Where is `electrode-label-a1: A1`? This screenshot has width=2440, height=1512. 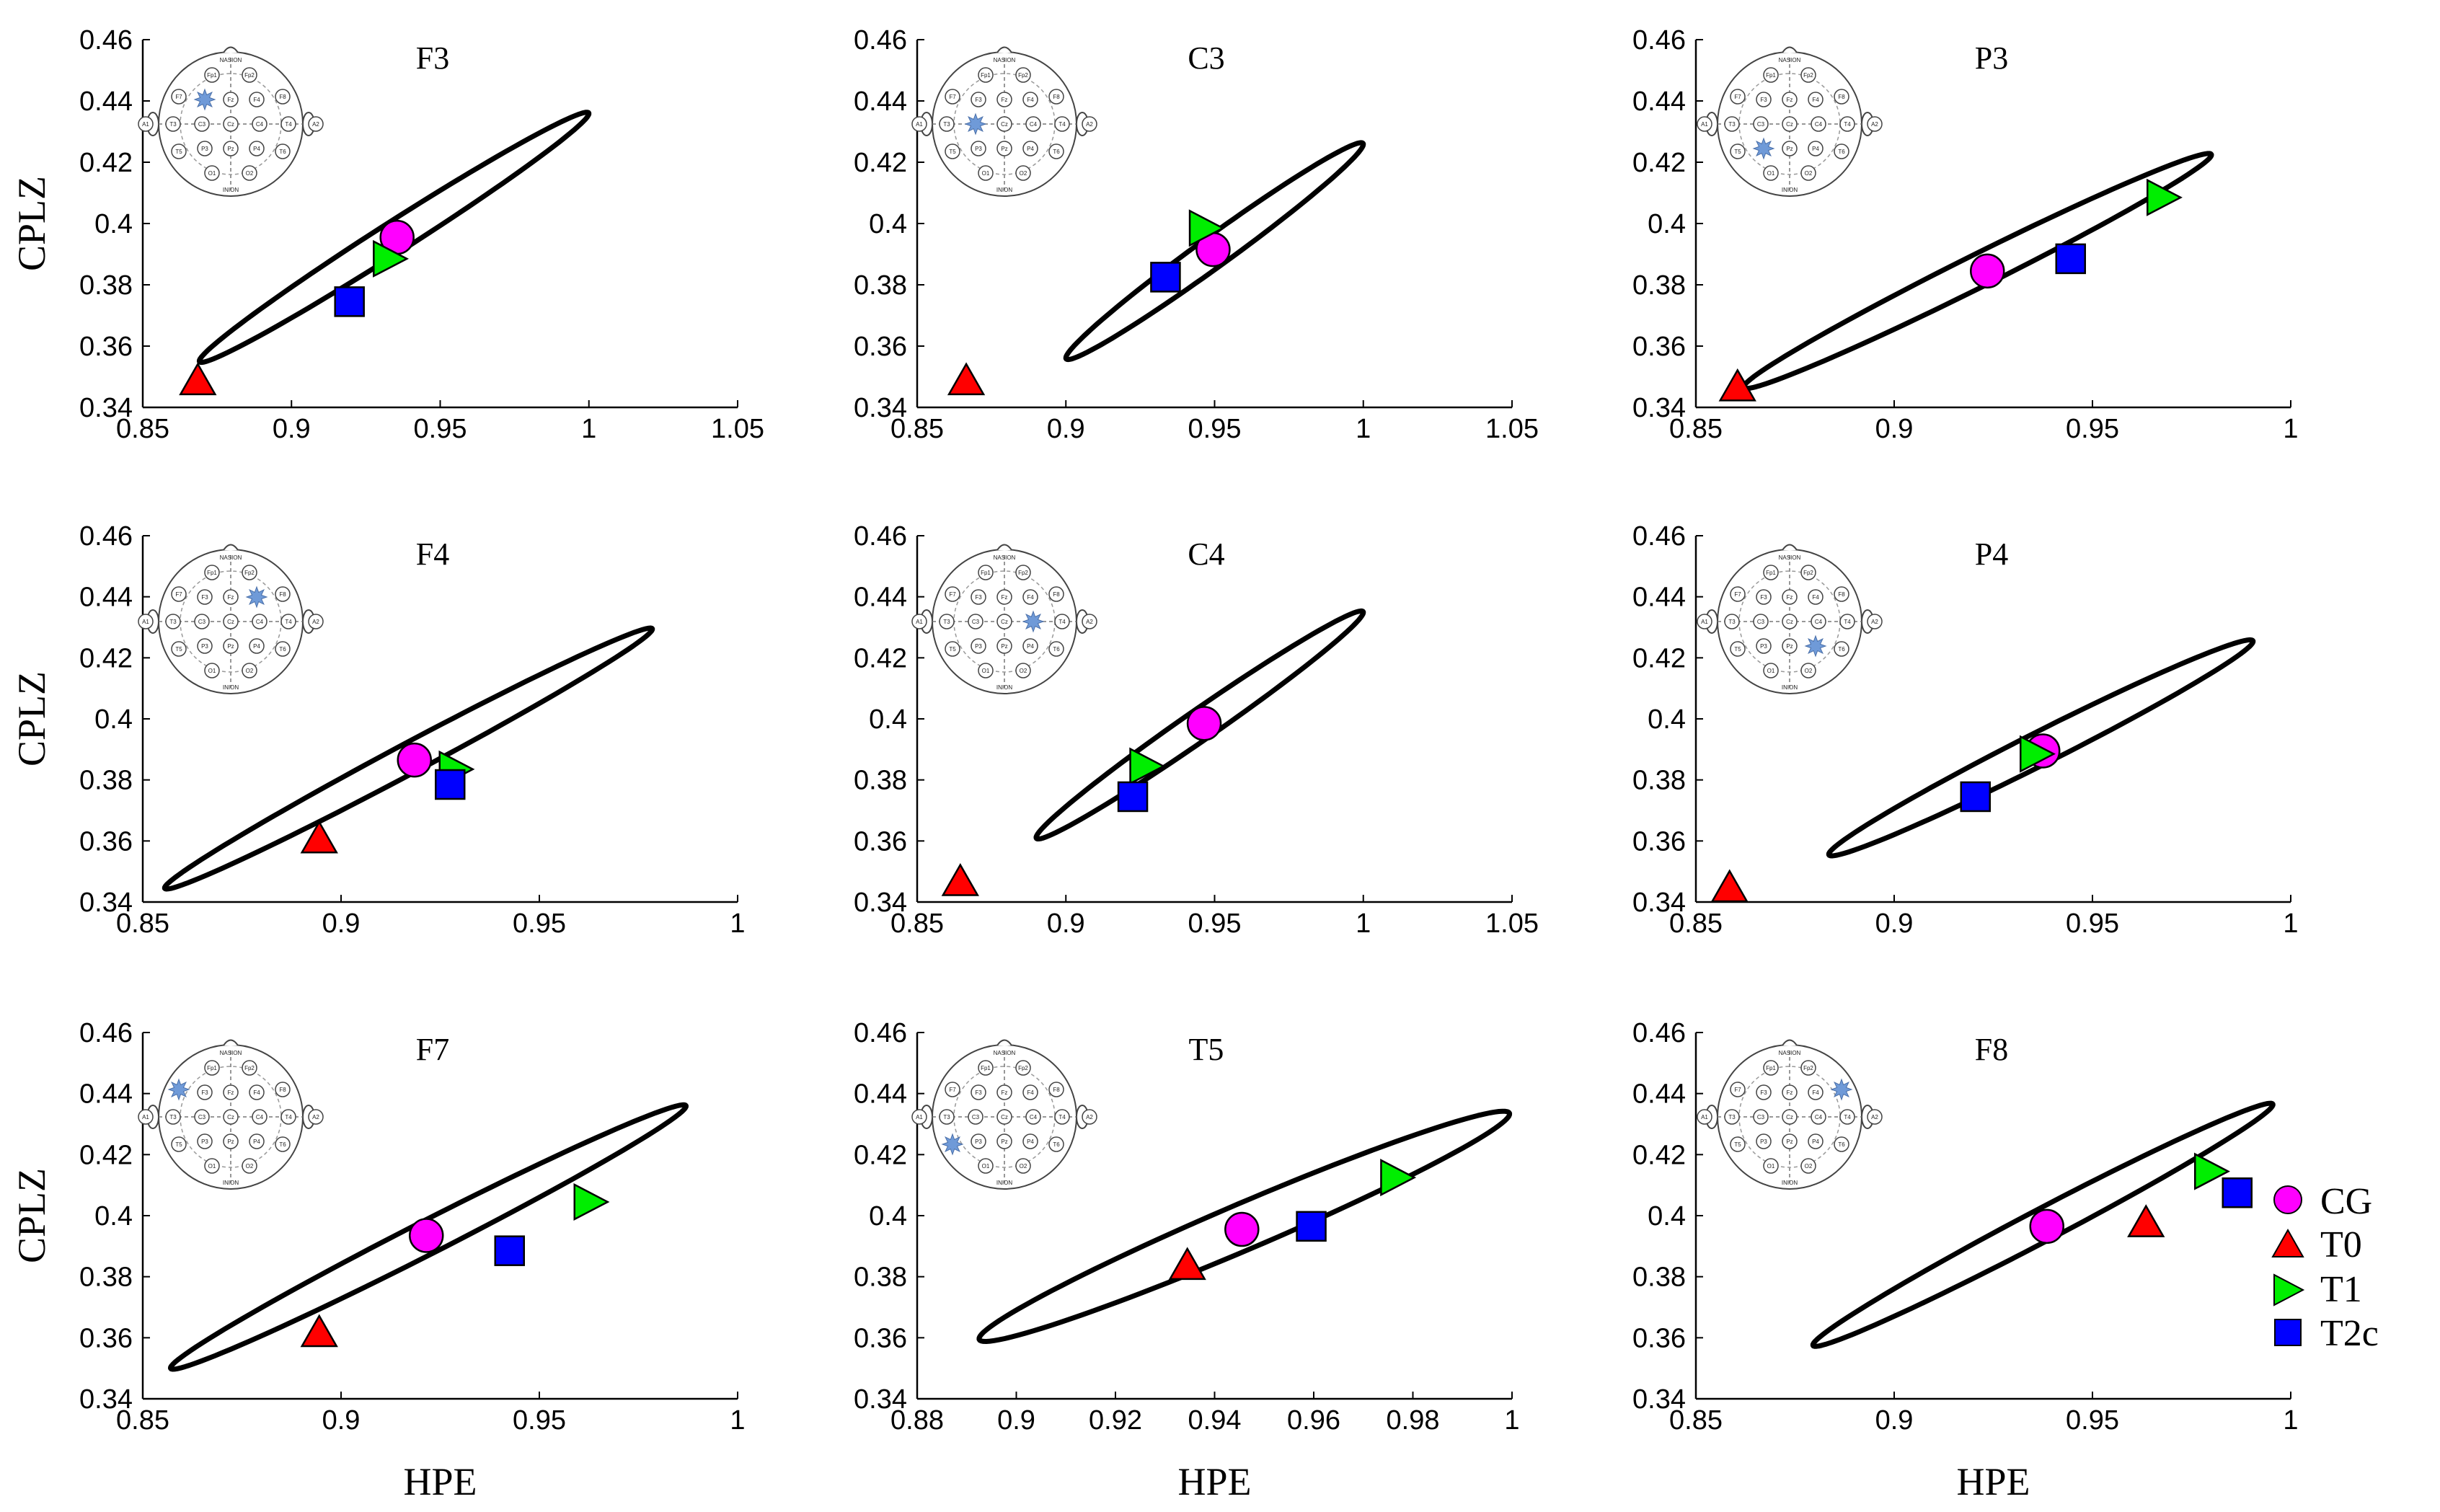
electrode-label-a1: A1 is located at coordinates (1705, 125).